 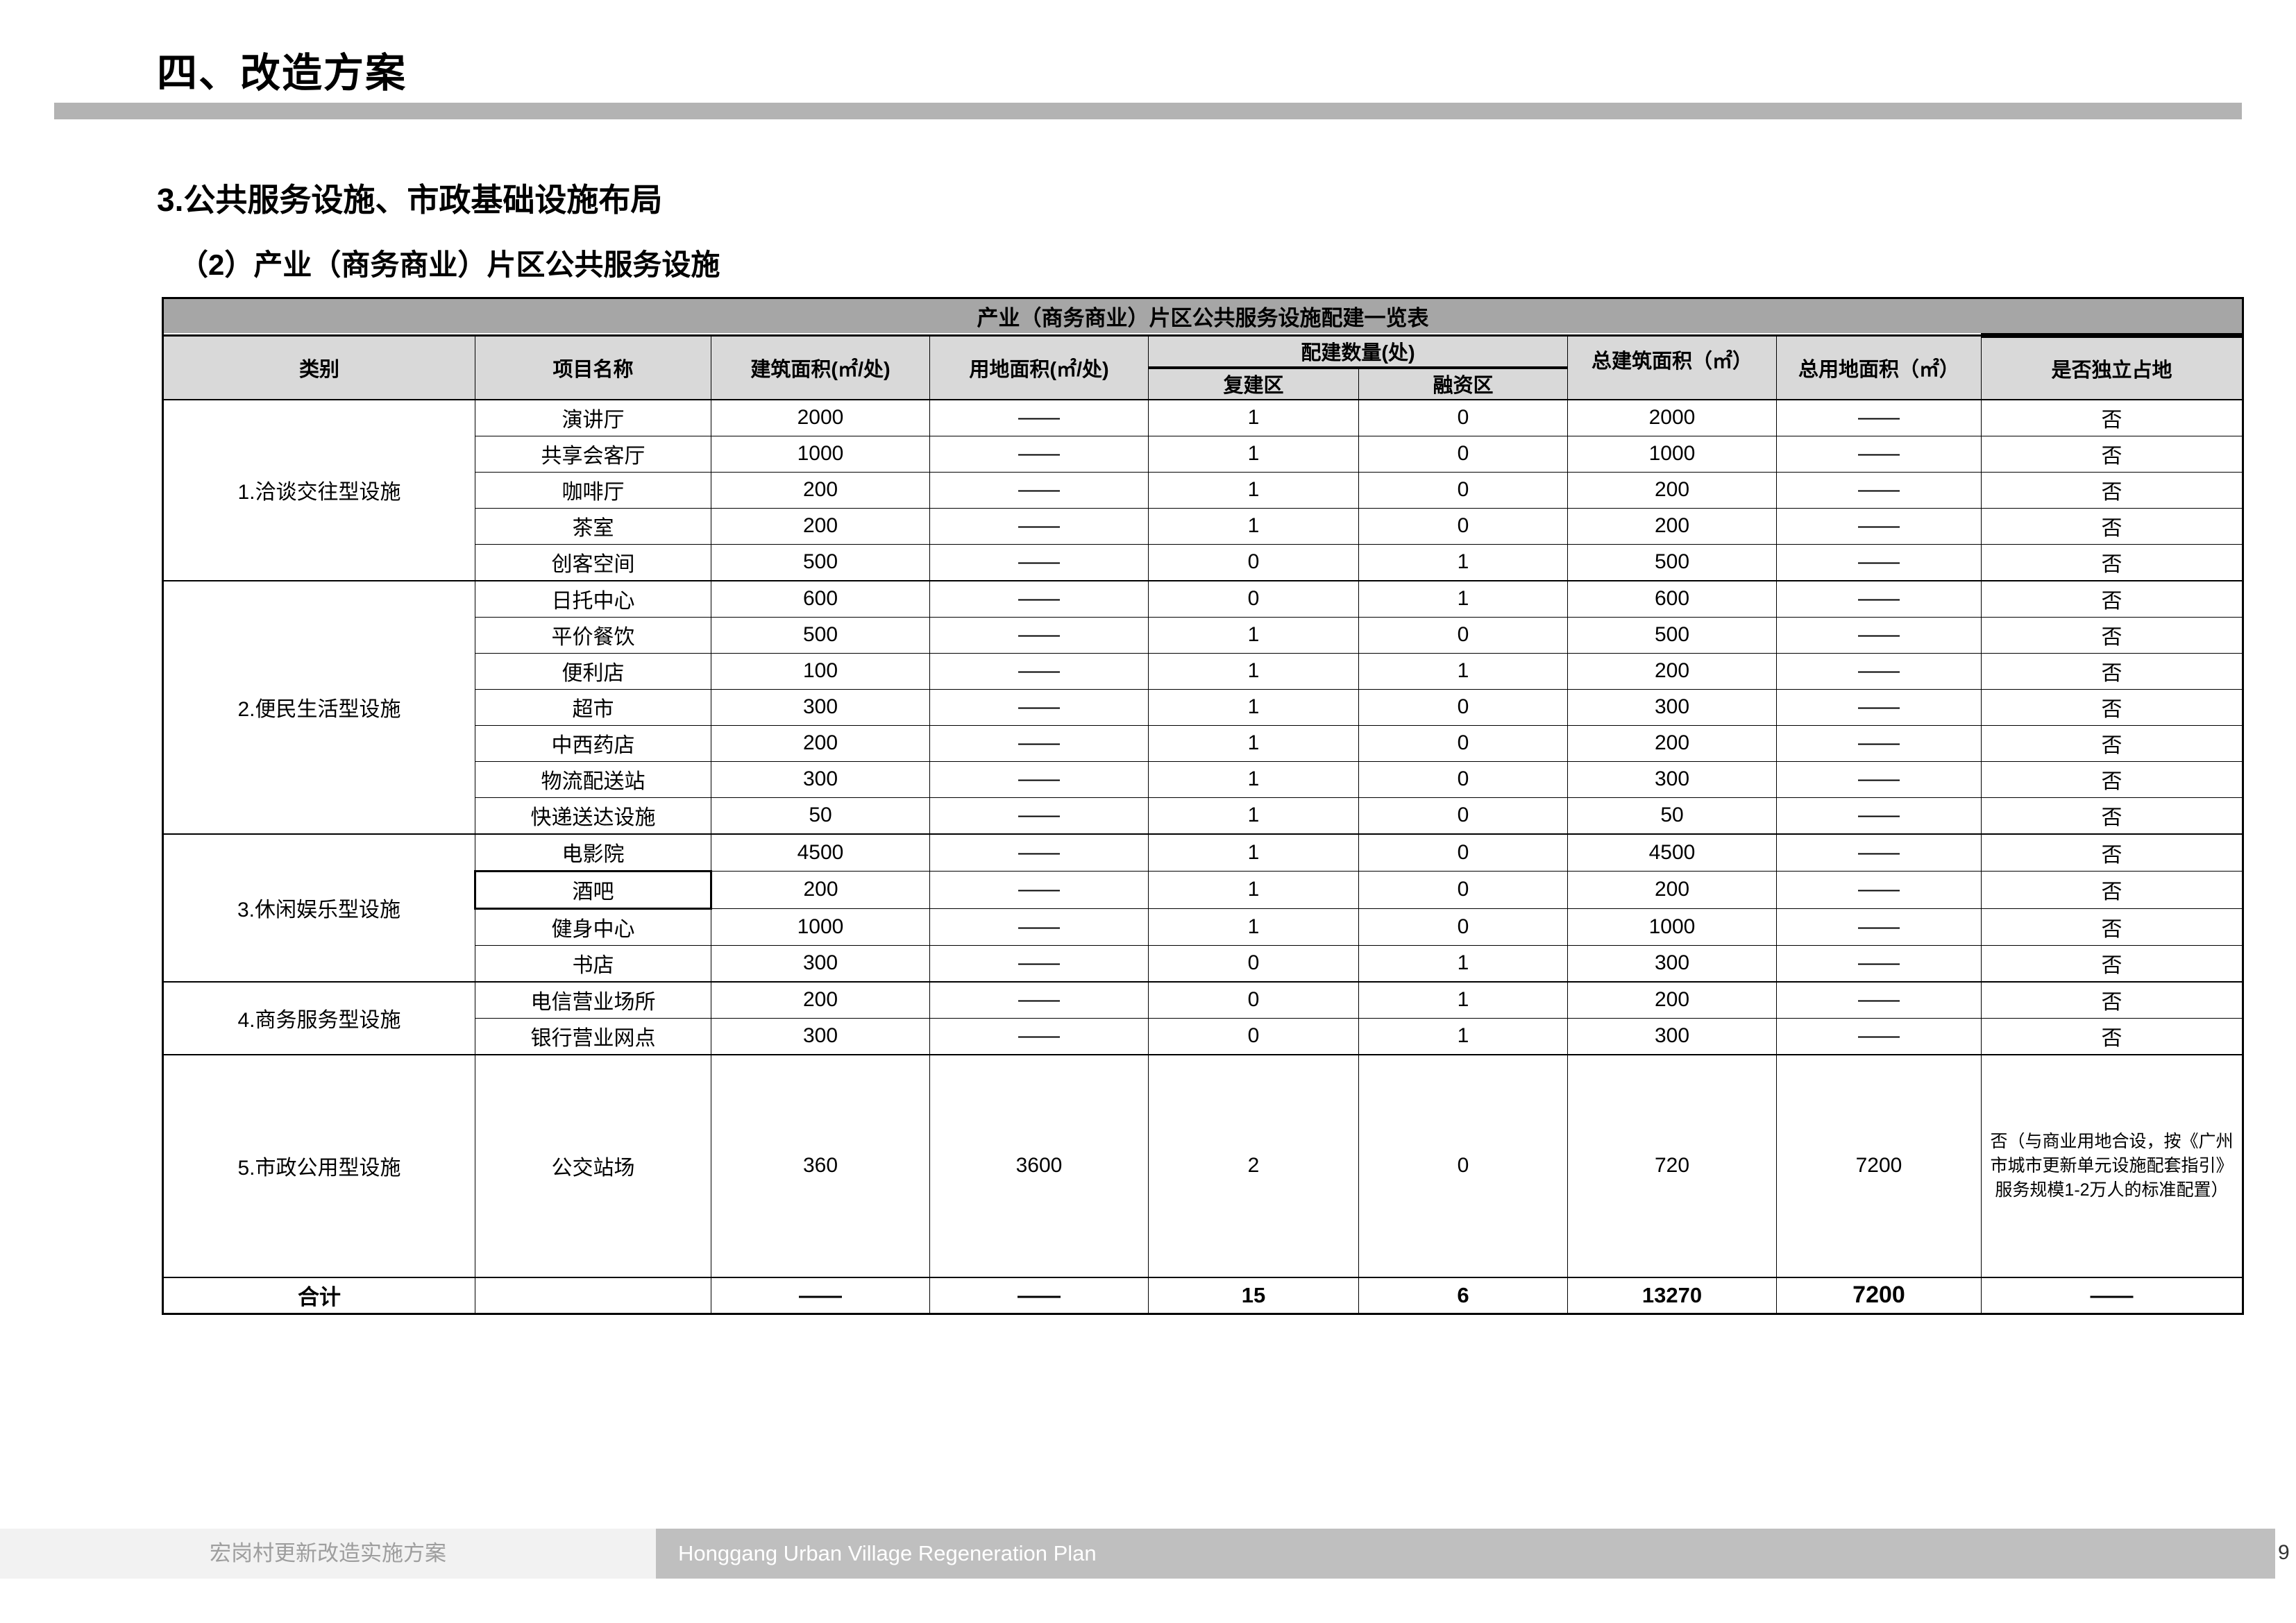 I want to click on value-cell: 720, so click(x=1672, y=1165).